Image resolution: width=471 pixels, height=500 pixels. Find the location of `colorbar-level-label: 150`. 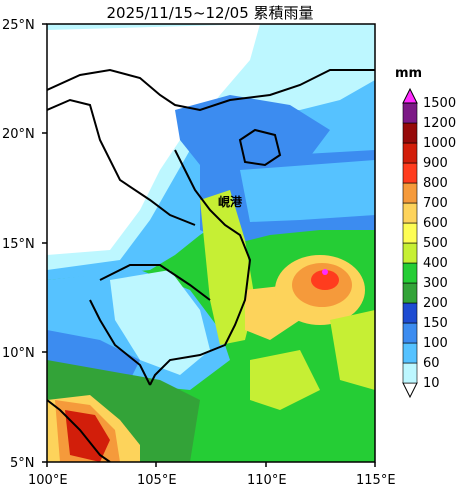

colorbar-level-label: 150 is located at coordinates (435, 323).